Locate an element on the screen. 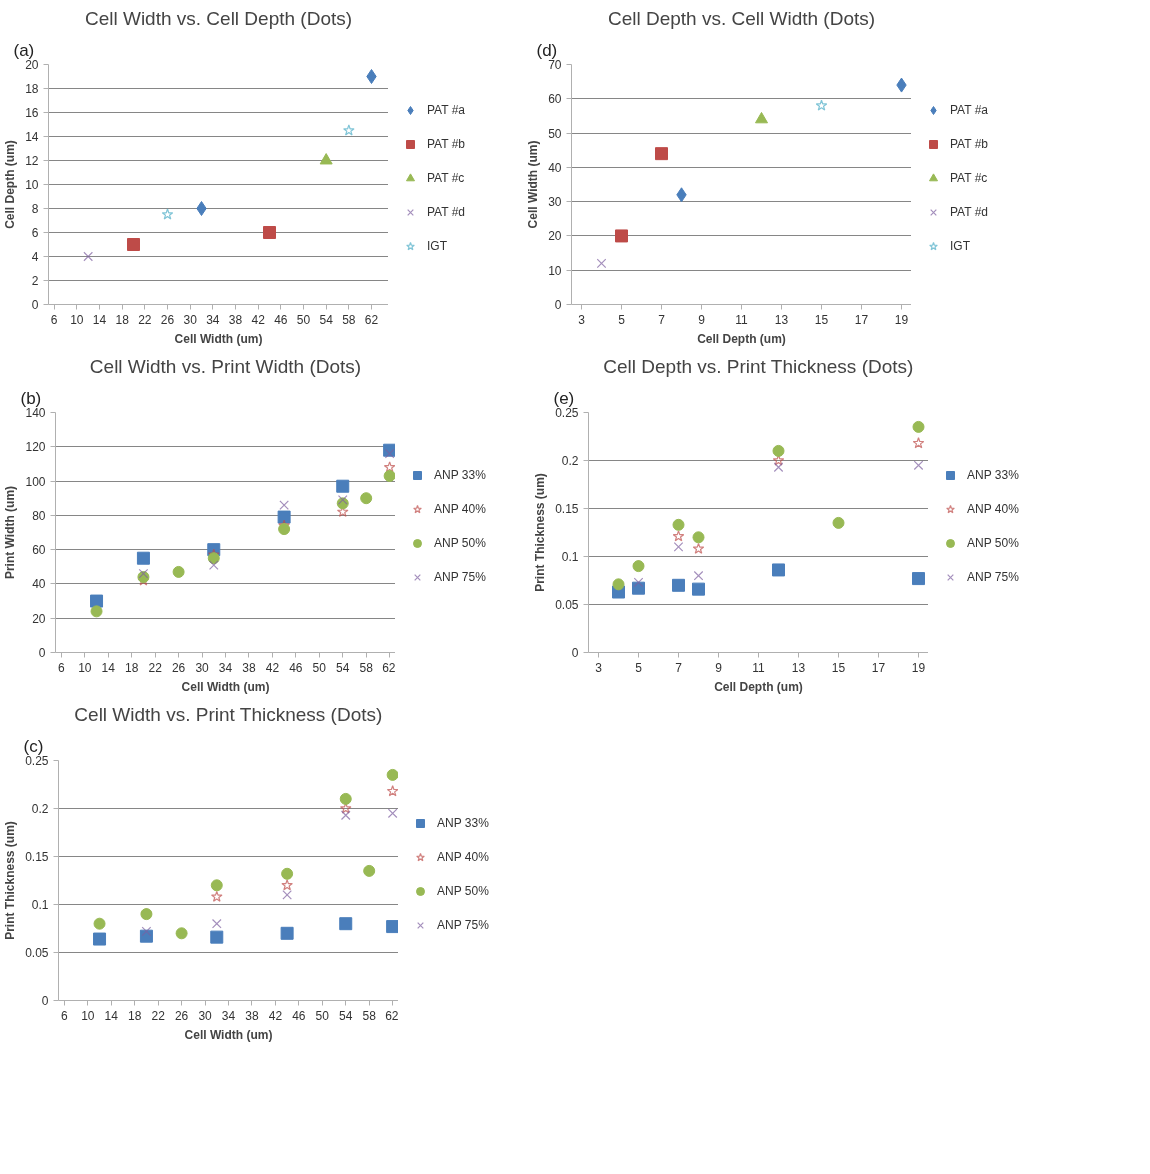  x-tick-label: 50 is located at coordinates (322, 1015).